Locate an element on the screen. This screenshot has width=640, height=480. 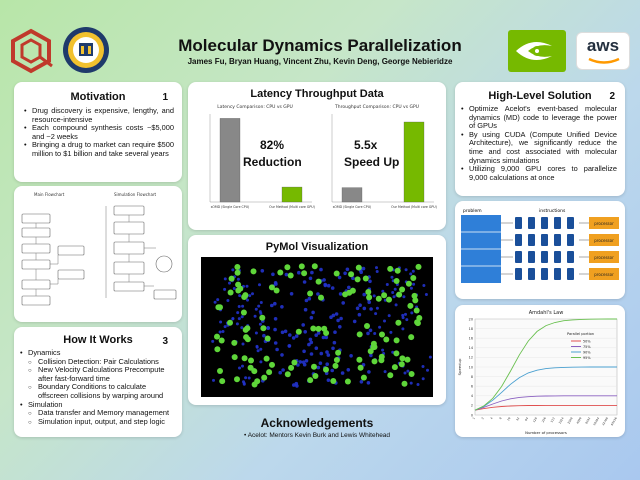
tick-label: 18 is located at coordinates (471, 329).